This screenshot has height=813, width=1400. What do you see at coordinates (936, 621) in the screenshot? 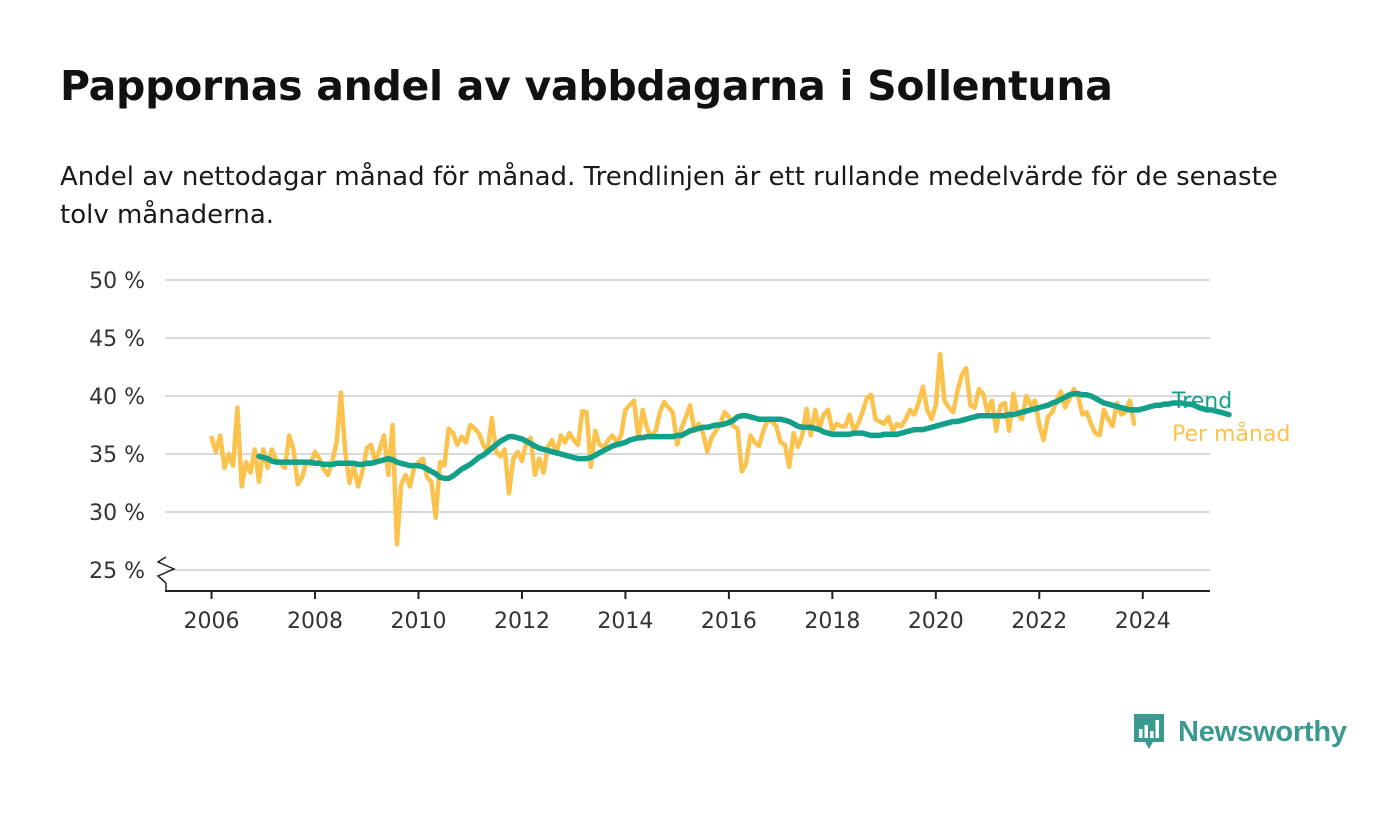
I see `x-tick-label: 2020` at bounding box center [936, 621].